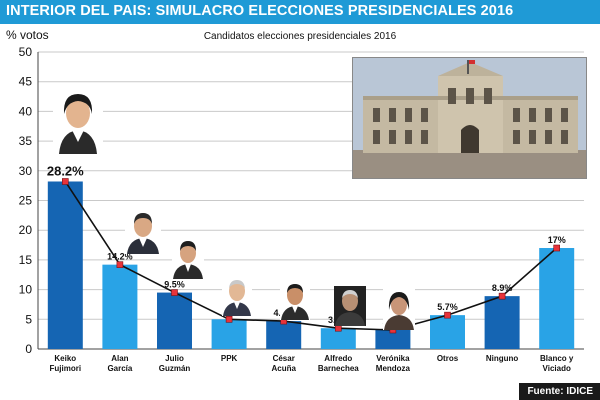 The image size is (600, 400). Describe the element at coordinates (174, 358) in the screenshot. I see `x-tick-label: Julio` at that location.